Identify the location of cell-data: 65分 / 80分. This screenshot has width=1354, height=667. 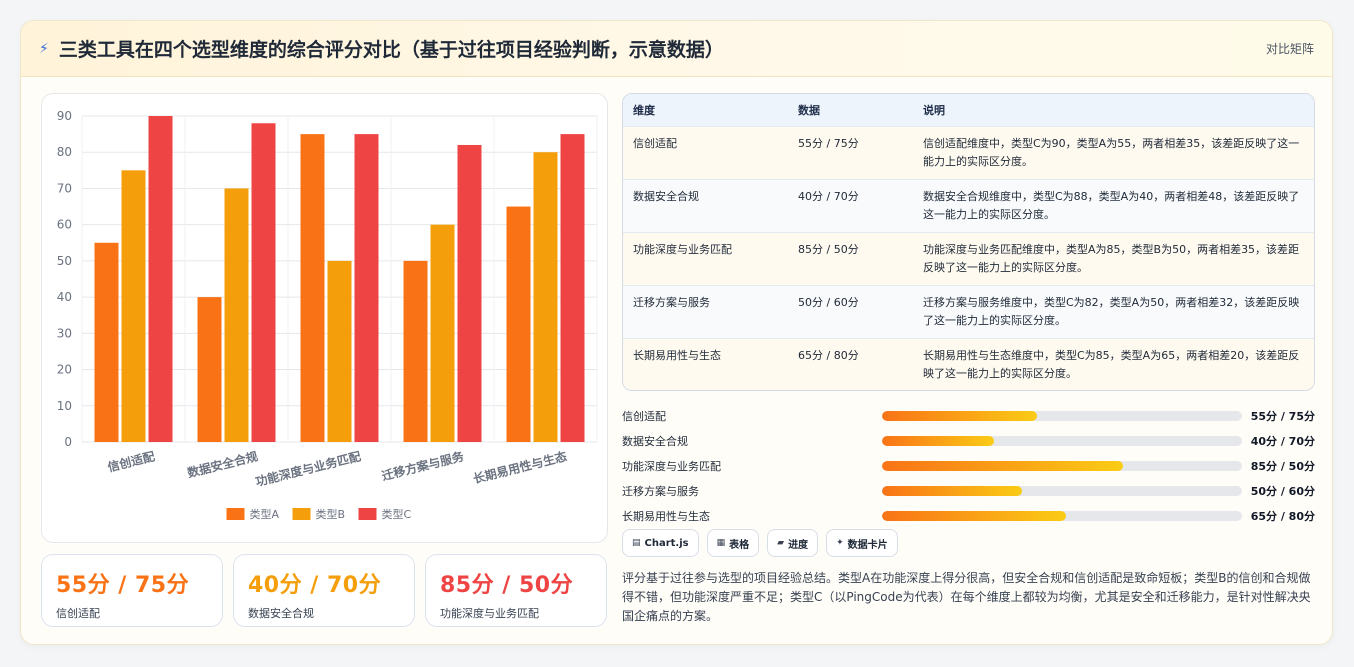
(828, 355).